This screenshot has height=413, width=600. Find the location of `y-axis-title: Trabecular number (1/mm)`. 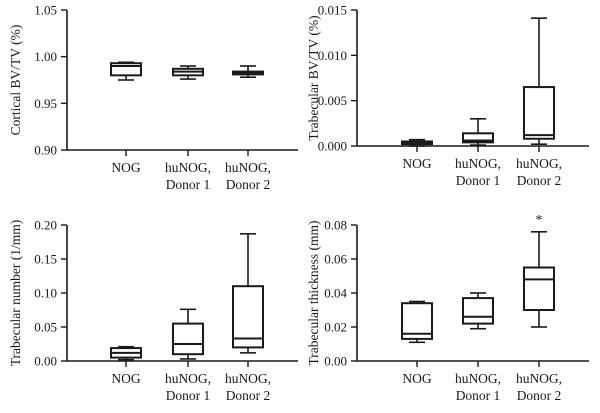

y-axis-title: Trabecular number (1/mm) is located at coordinates (15, 293).